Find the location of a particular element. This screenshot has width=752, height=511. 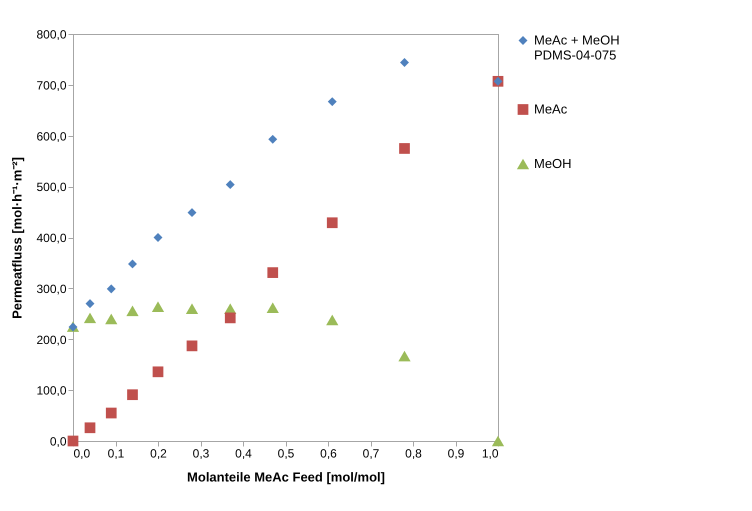

x-tick-label: 0,3 is located at coordinates (201, 453).